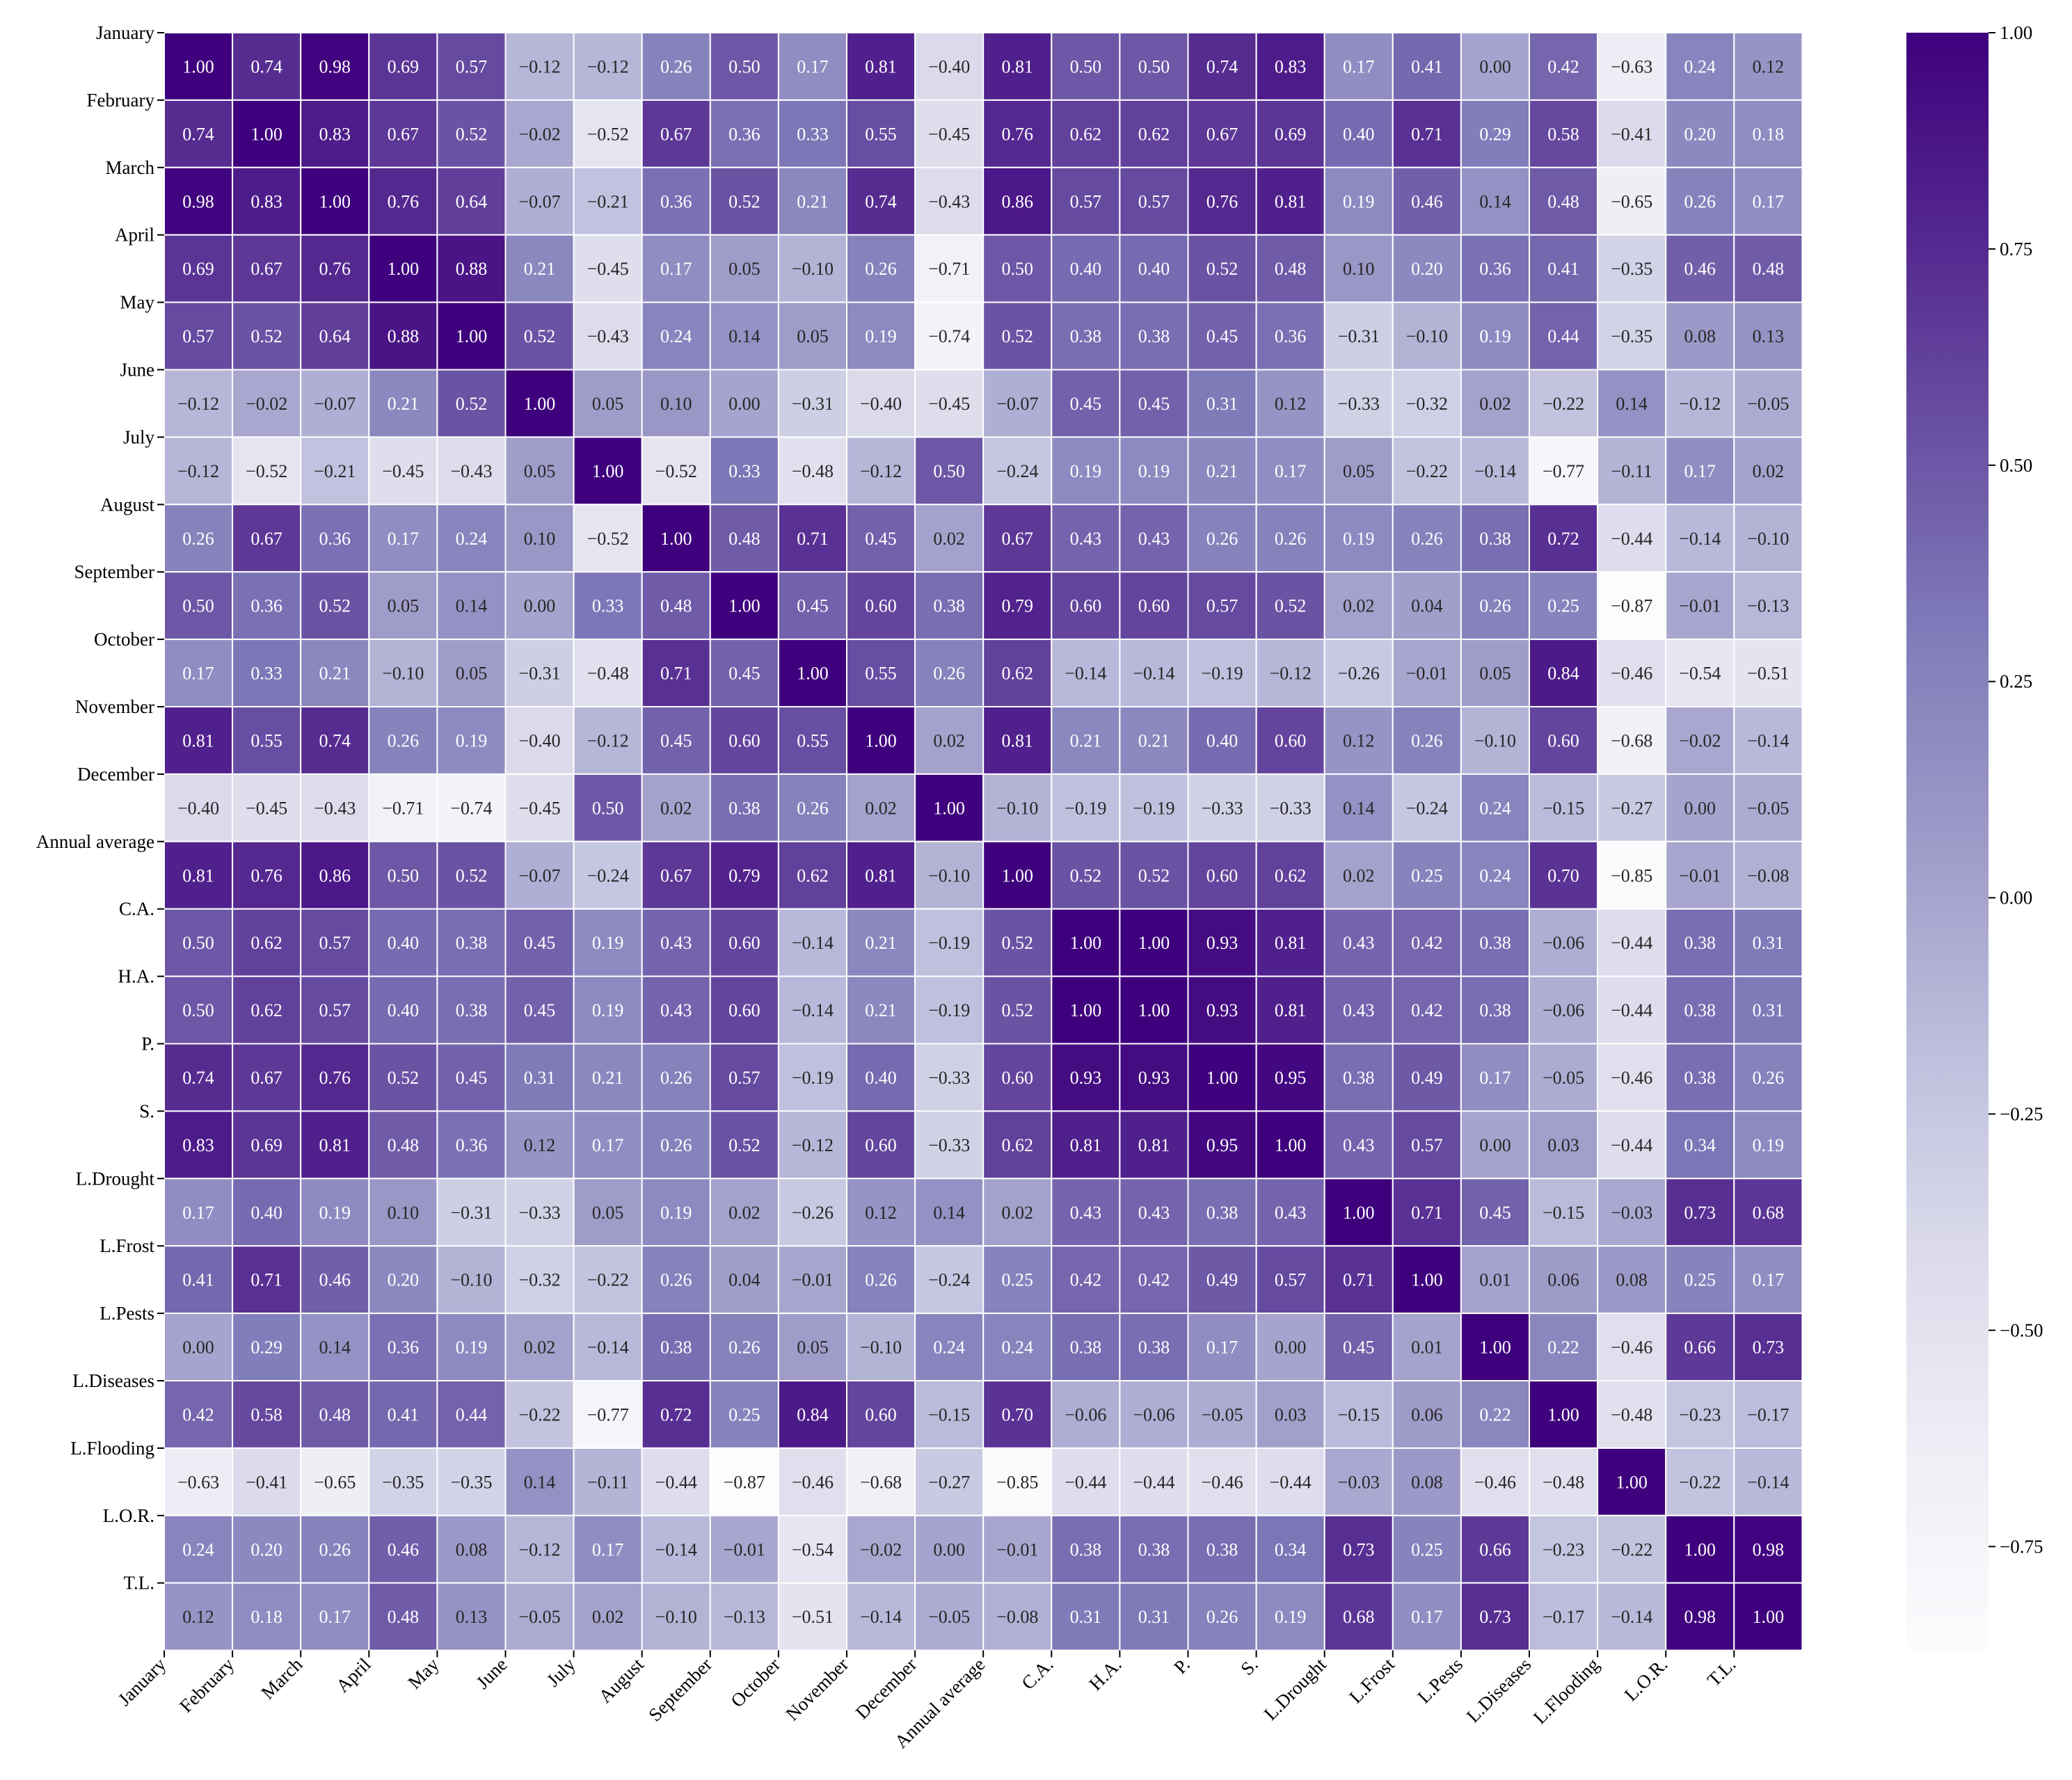 The width and height of the screenshot is (2072, 1780). Describe the element at coordinates (1359, 1414) in the screenshot. I see `heatmap-cell-value: −0.15` at that location.